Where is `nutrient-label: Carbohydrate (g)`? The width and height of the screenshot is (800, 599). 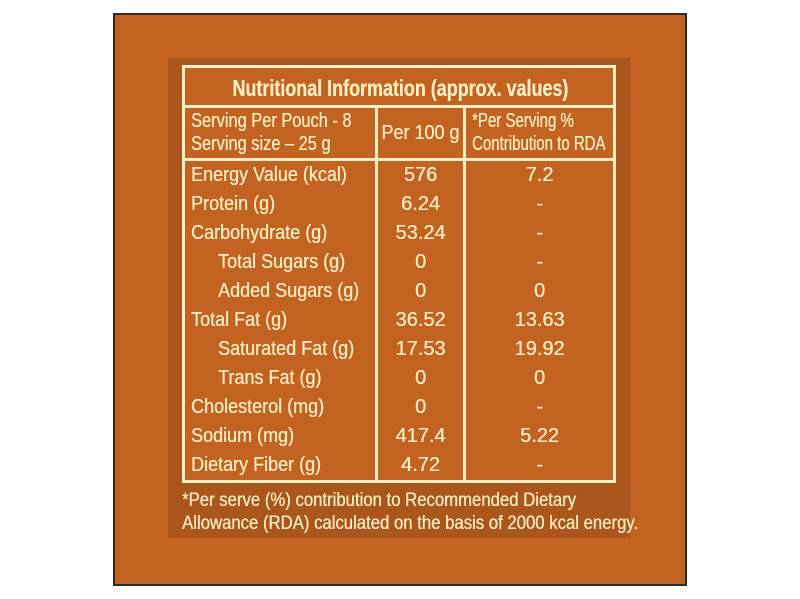
nutrient-label: Carbohydrate (g) is located at coordinates (259, 233).